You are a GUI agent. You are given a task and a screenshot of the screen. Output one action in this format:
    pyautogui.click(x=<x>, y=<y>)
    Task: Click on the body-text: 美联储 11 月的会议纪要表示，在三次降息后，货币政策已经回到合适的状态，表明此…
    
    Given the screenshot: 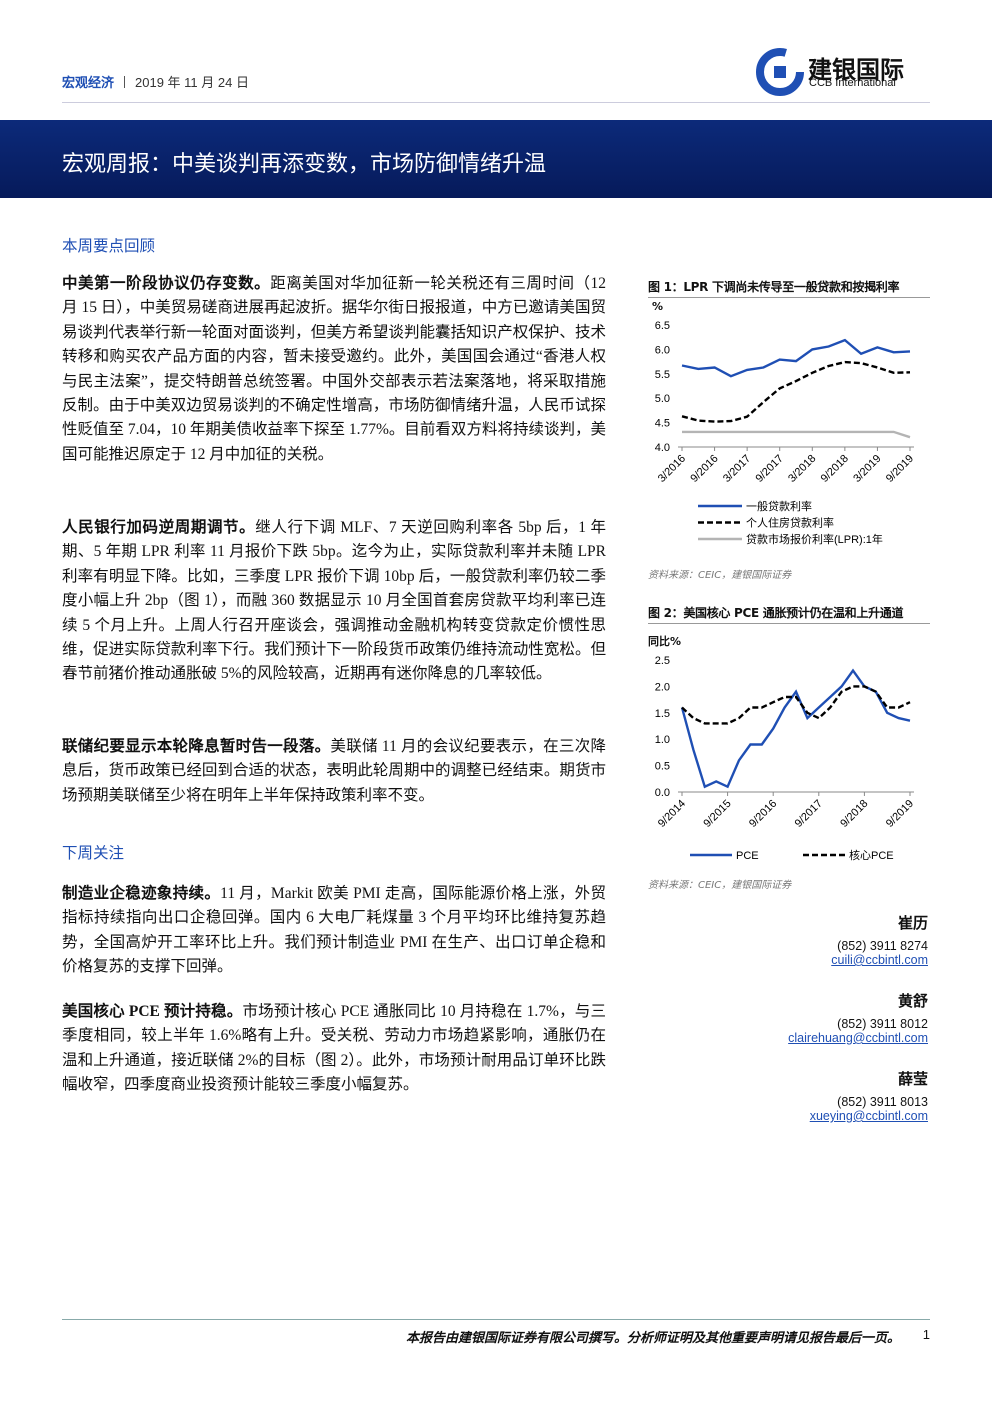 What is the action you would take?
    pyautogui.click(x=334, y=771)
    